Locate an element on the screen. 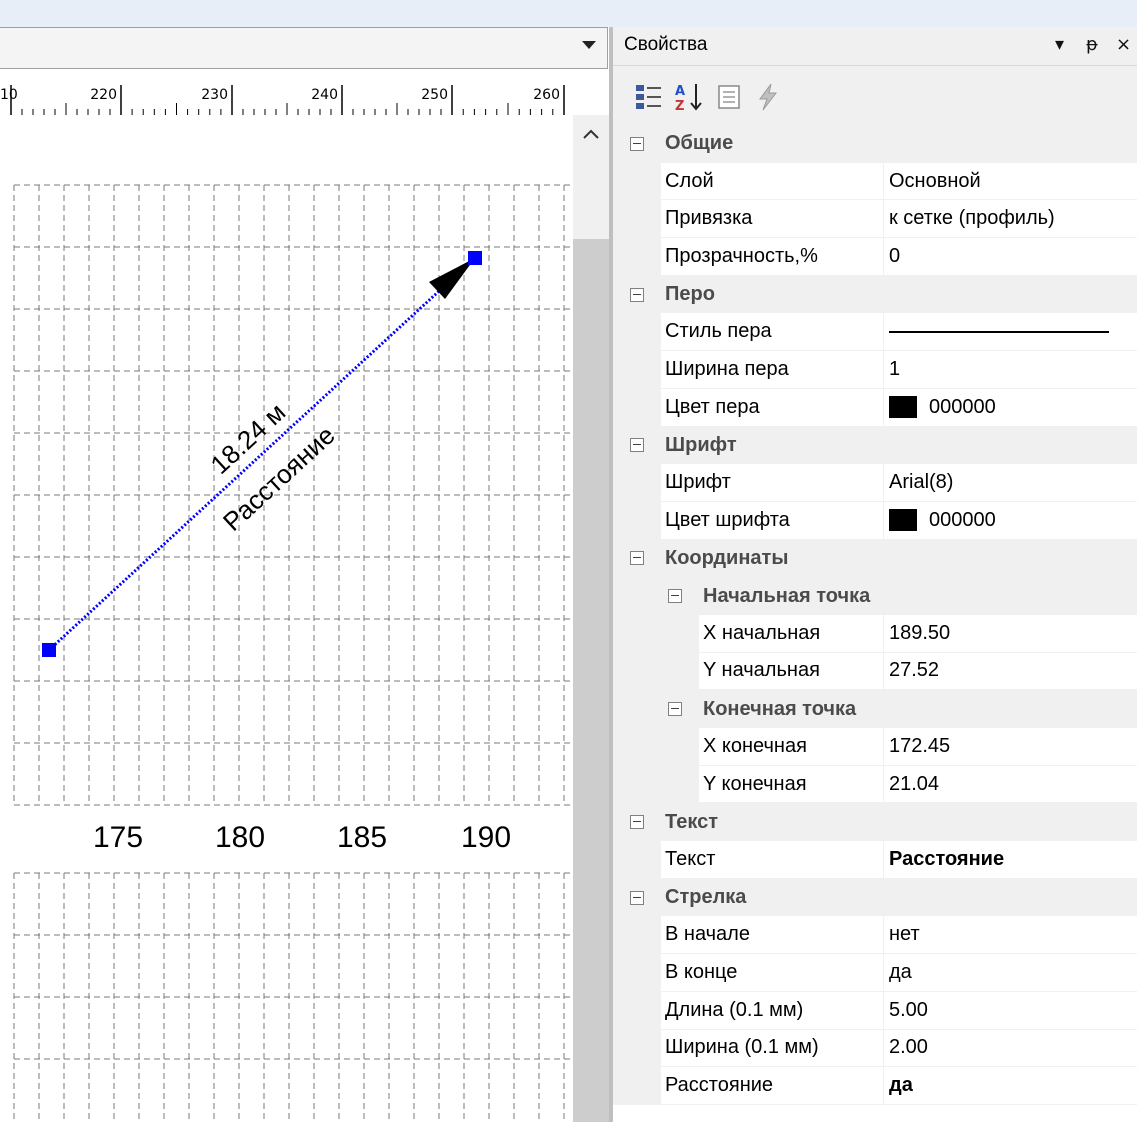 The width and height of the screenshot is (1137, 1122). property-row: В конце да is located at coordinates (875, 973).